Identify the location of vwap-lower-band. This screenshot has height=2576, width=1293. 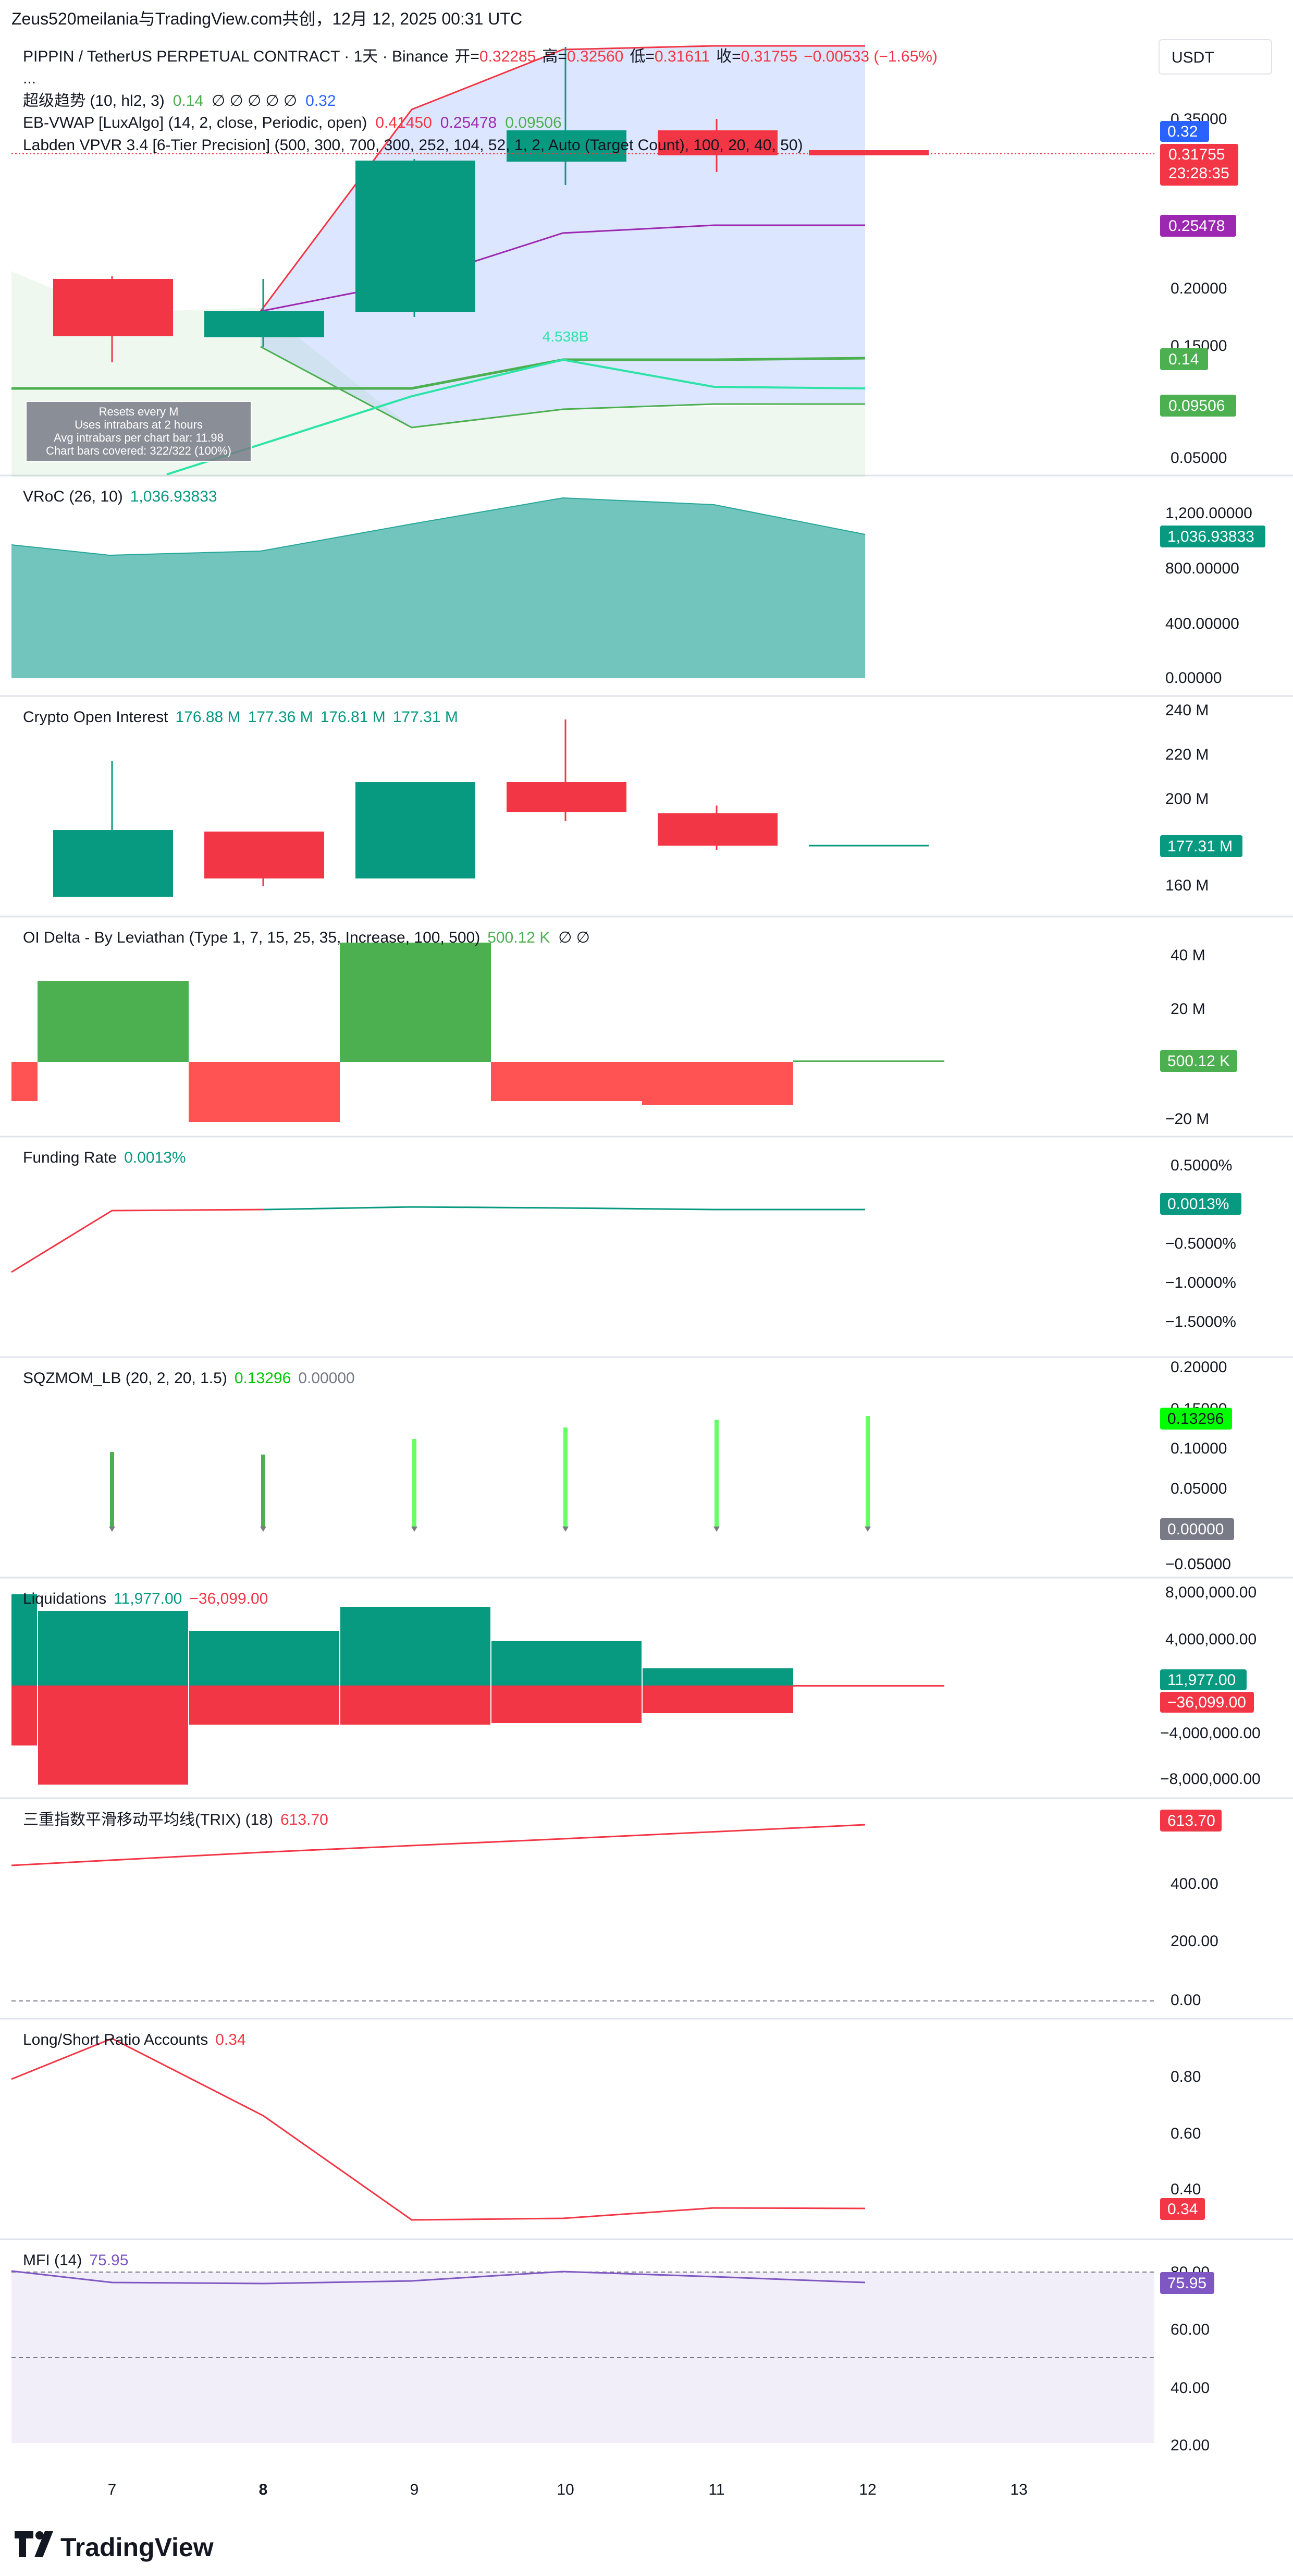
(562, 387).